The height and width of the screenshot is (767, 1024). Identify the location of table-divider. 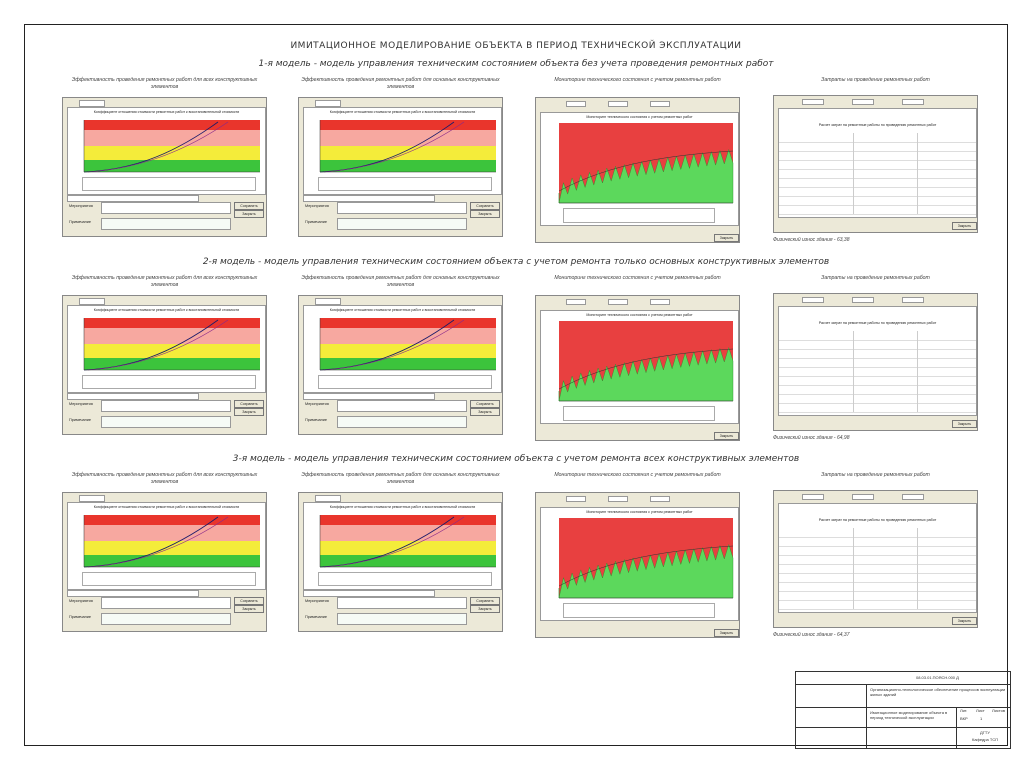
(853, 371).